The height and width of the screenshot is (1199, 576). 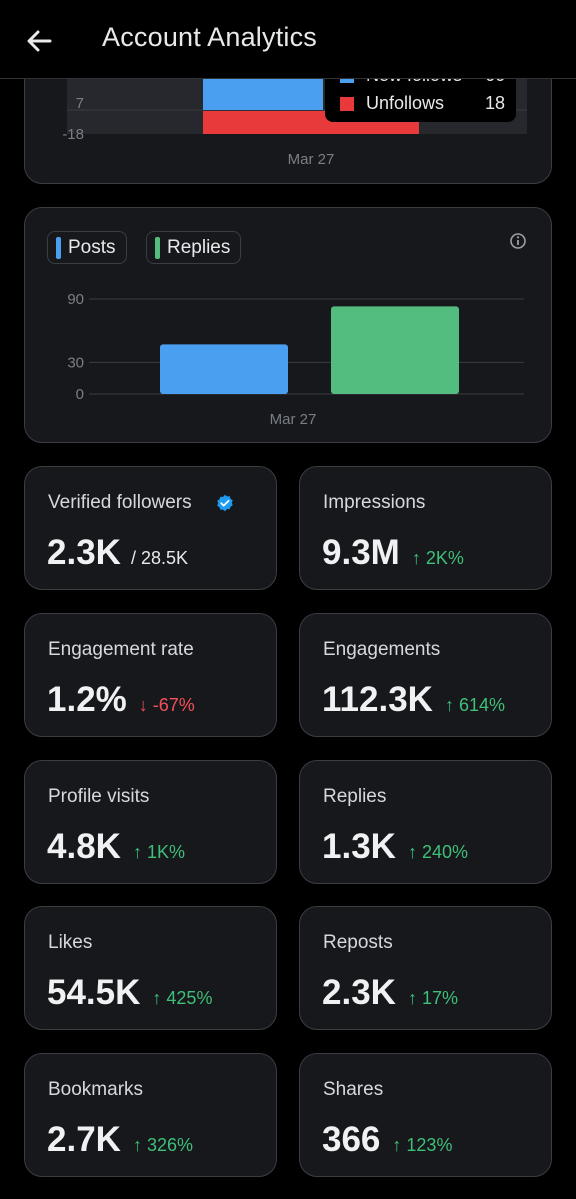 What do you see at coordinates (150, 822) in the screenshot?
I see `stat-card: Profile visits 4.8K ↑ 1K%` at bounding box center [150, 822].